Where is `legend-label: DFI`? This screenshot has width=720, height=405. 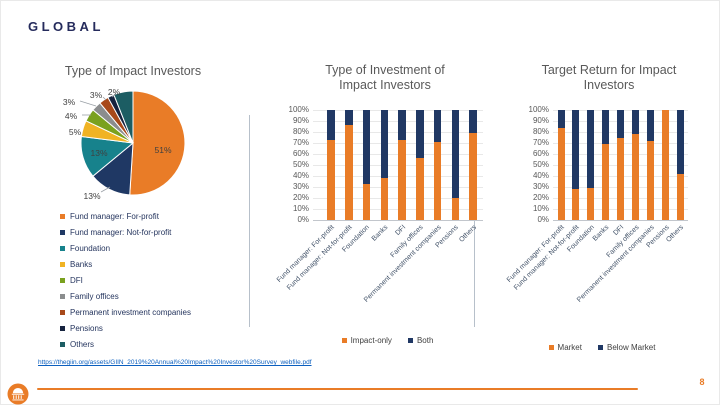 legend-label: DFI is located at coordinates (76, 280).